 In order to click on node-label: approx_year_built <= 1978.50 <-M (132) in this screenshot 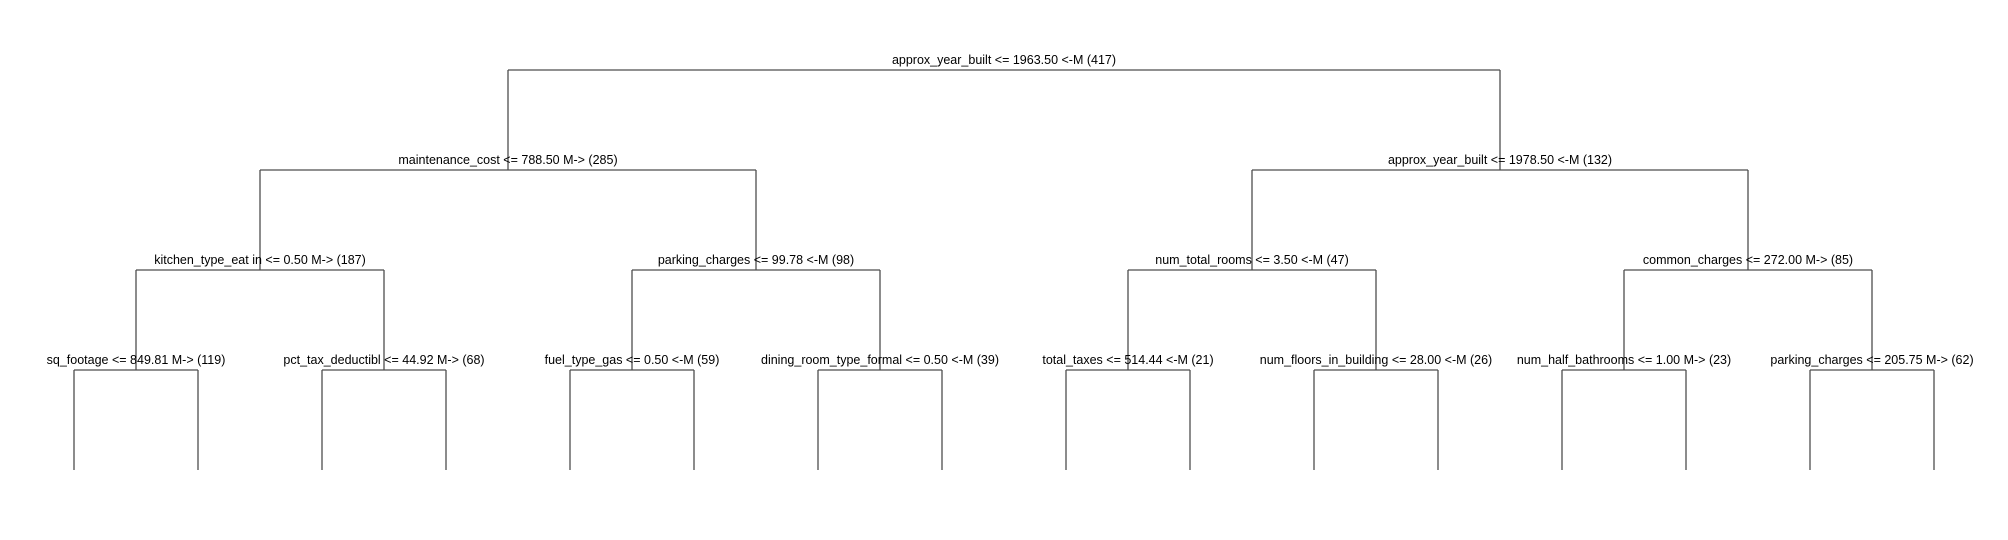, I will do `click(1500, 160)`.